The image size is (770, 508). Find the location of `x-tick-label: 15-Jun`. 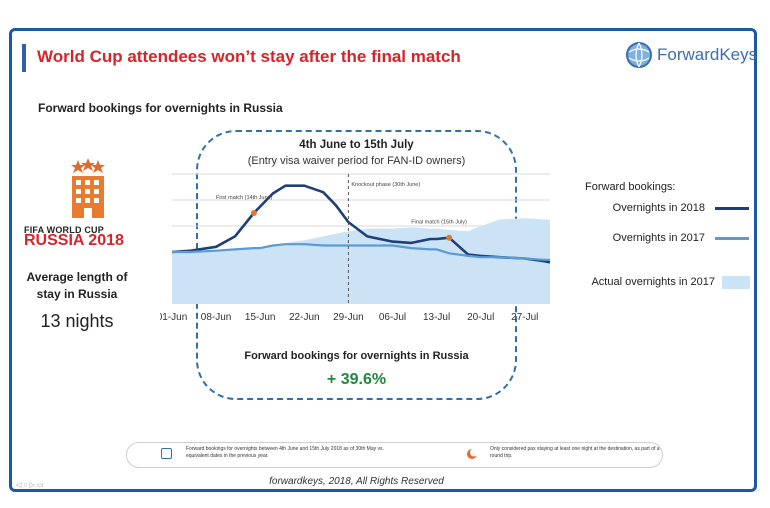

x-tick-label: 15-Jun is located at coordinates (260, 317).